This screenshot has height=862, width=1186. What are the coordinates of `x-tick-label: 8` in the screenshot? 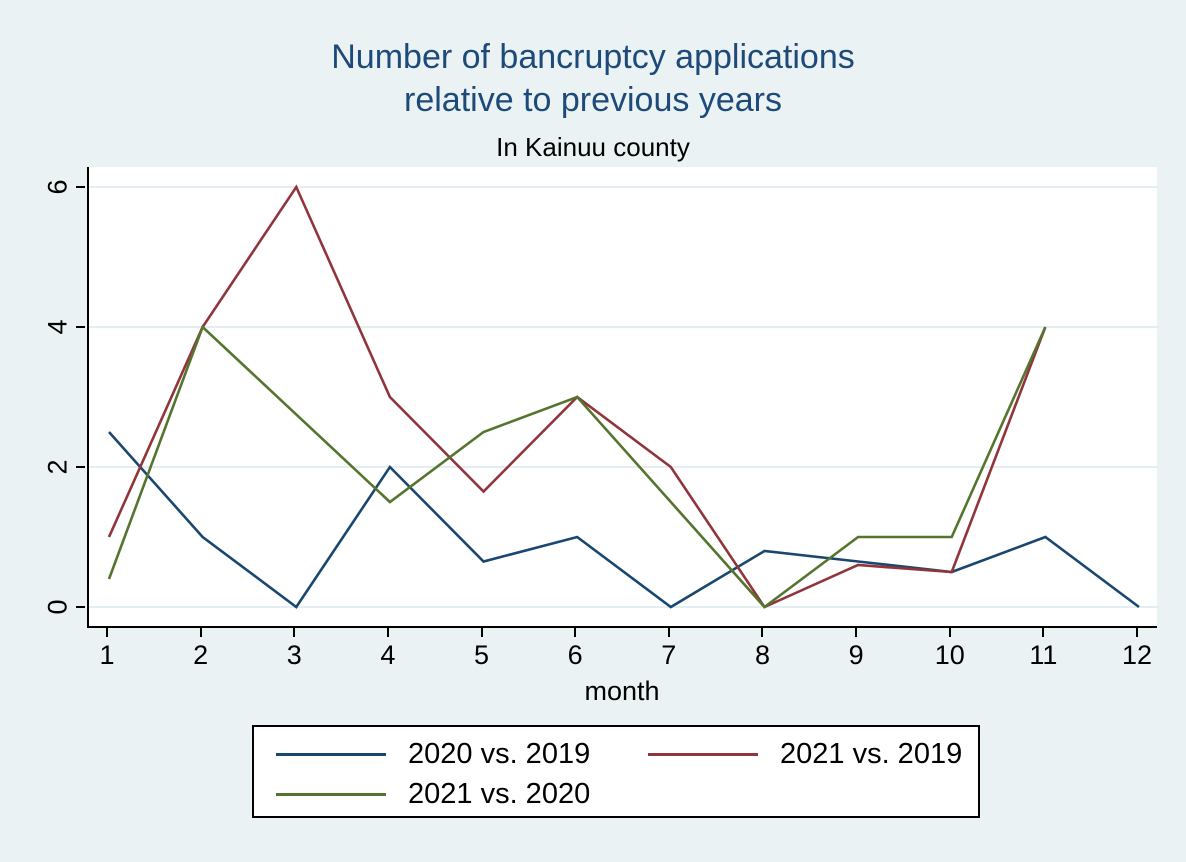 It's located at (762, 655).